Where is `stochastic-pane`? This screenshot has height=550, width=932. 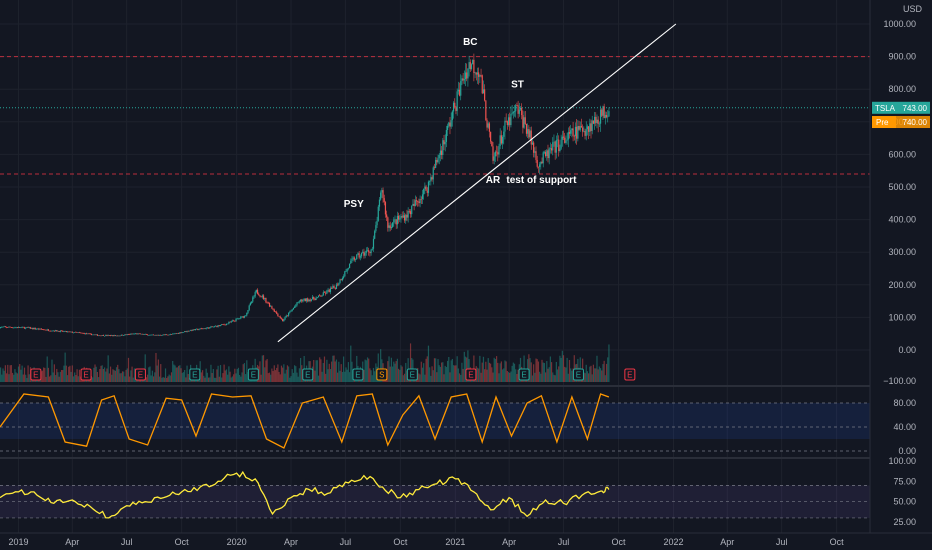 stochastic-pane is located at coordinates (435, 422).